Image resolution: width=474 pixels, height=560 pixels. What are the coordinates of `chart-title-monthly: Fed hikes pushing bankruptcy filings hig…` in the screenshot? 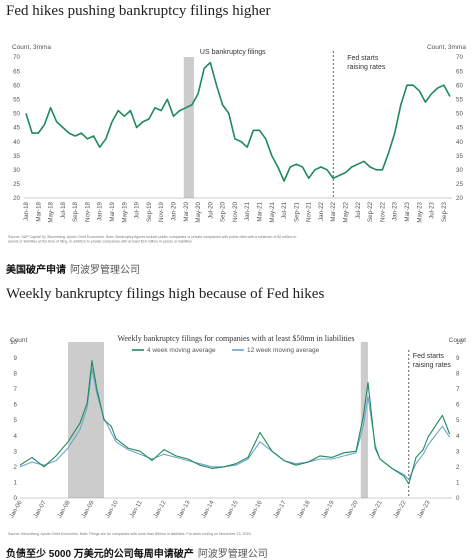 It's located at (138, 11).